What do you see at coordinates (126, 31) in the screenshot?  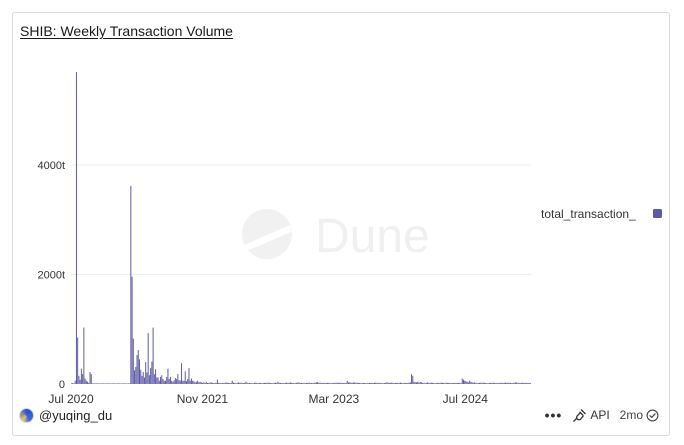 I see `chart-title: SHIB: Weekly Transaction Volume` at bounding box center [126, 31].